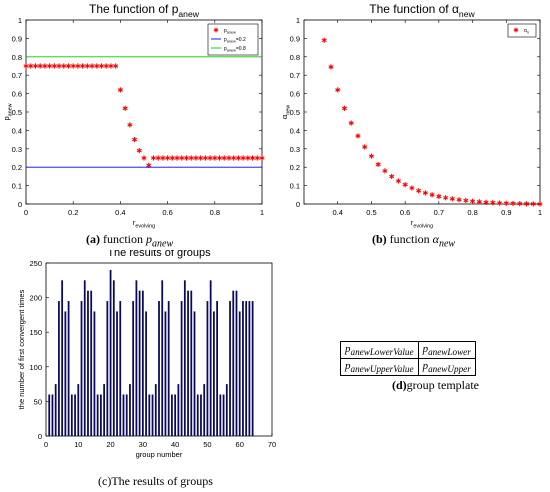 This screenshot has height=492, width=550. Describe the element at coordinates (241, 40) in the screenshot. I see `legend-entry-suffix: =0.2` at that location.